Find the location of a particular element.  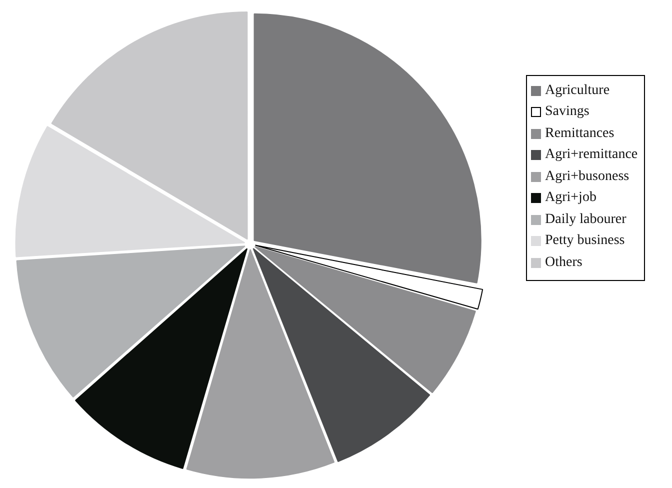

legend-label: Savings is located at coordinates (567, 112).